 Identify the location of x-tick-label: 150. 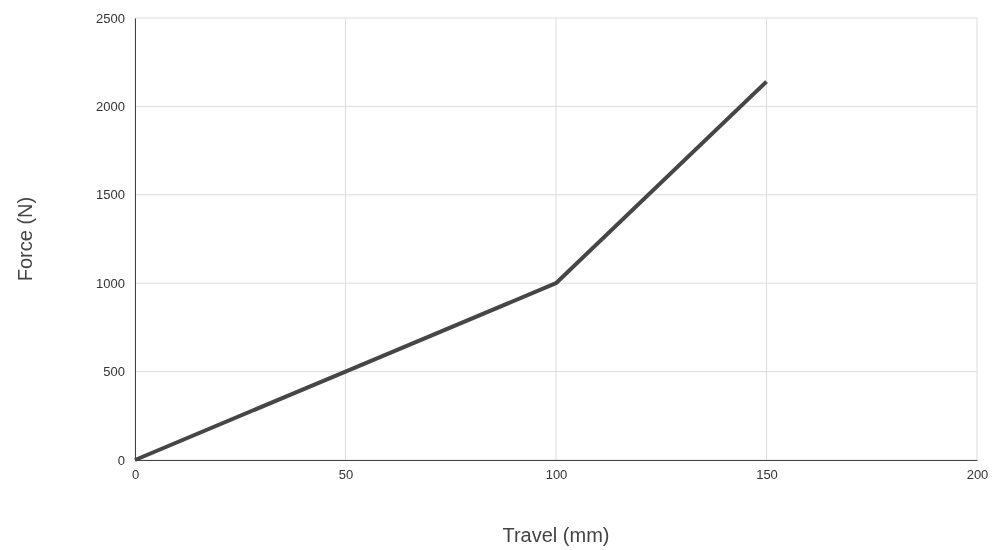
(767, 475).